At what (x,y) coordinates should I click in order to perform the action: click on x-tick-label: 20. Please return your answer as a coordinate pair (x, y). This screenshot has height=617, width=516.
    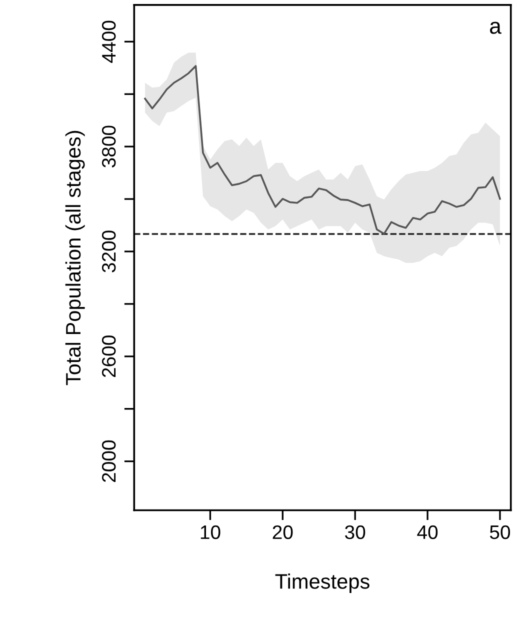
    Looking at the image, I should click on (282, 532).